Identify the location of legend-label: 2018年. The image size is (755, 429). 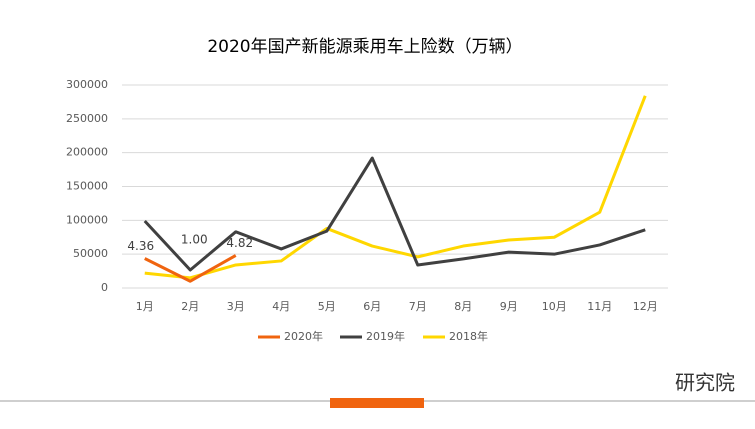
(468, 336).